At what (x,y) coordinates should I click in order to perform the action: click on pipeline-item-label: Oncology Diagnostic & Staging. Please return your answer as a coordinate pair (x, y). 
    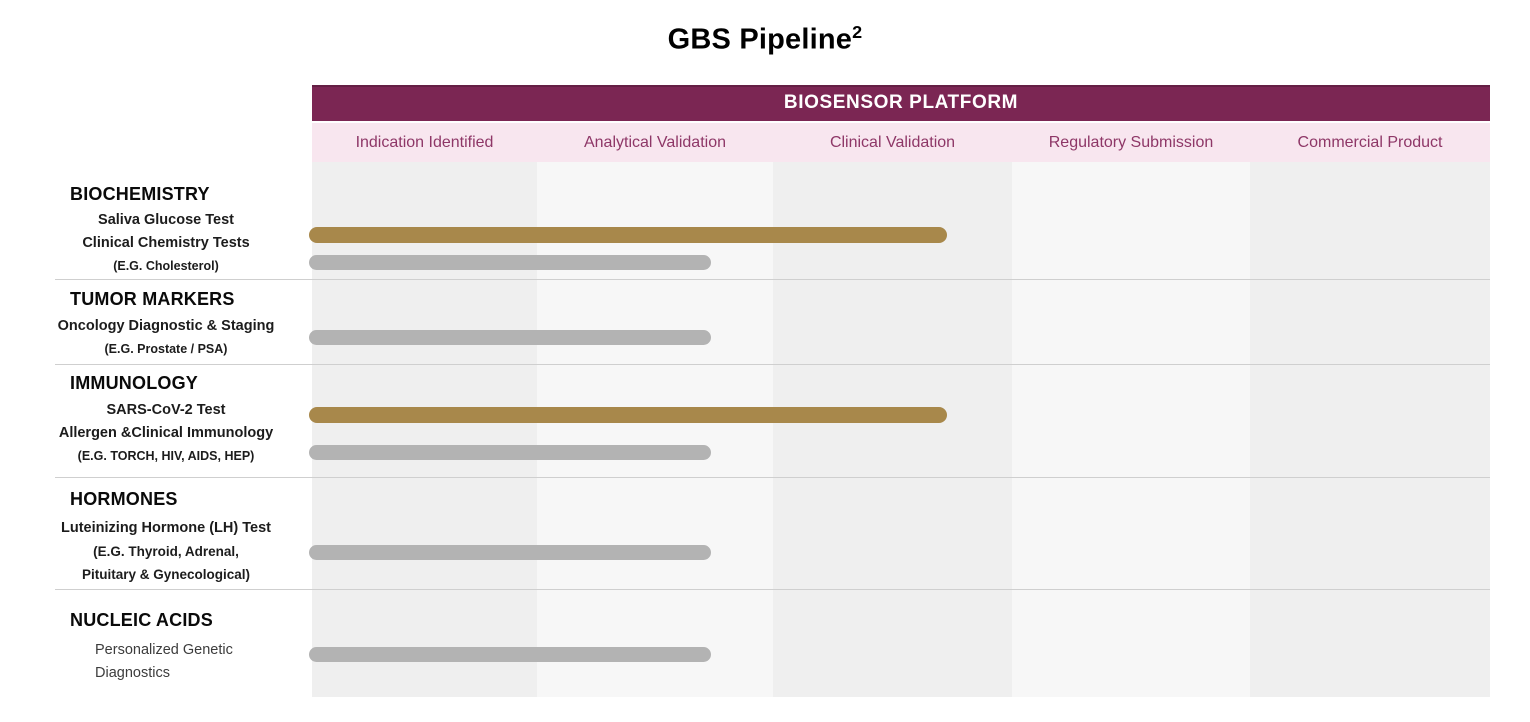
    Looking at the image, I should click on (166, 326).